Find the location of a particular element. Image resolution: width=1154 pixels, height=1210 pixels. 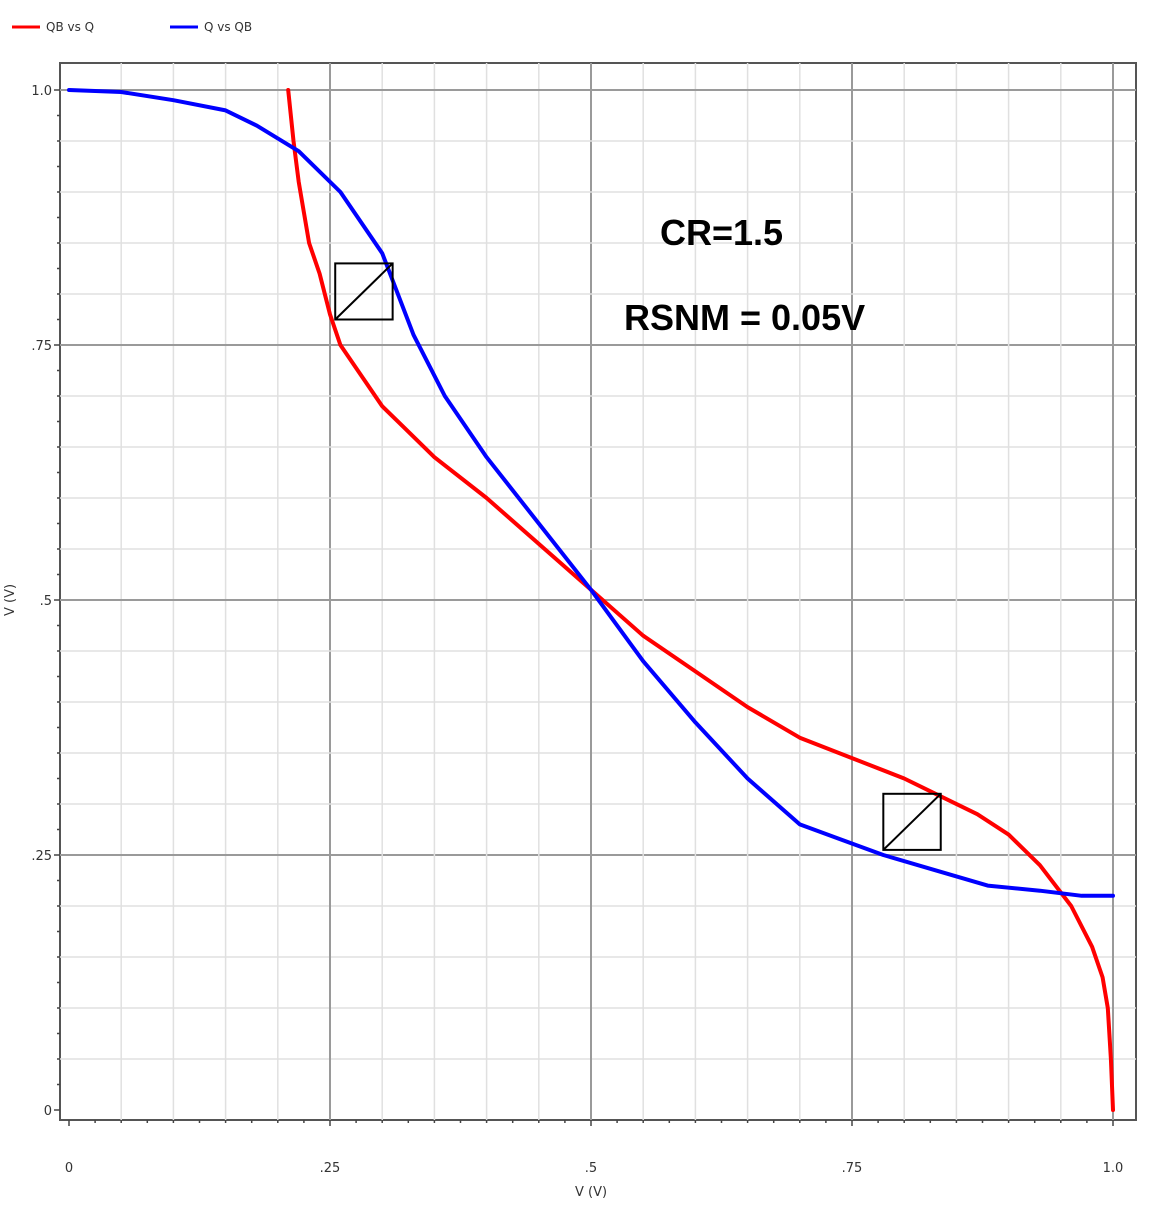

x-tick-label: 0 is located at coordinates (69, 1168).